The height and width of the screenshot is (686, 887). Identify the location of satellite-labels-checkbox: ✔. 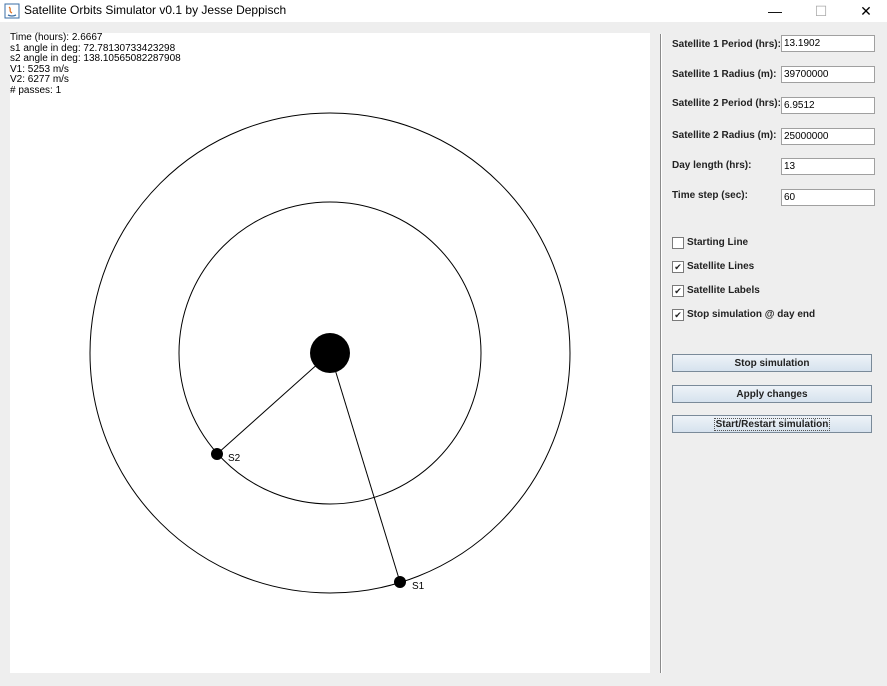
(678, 291).